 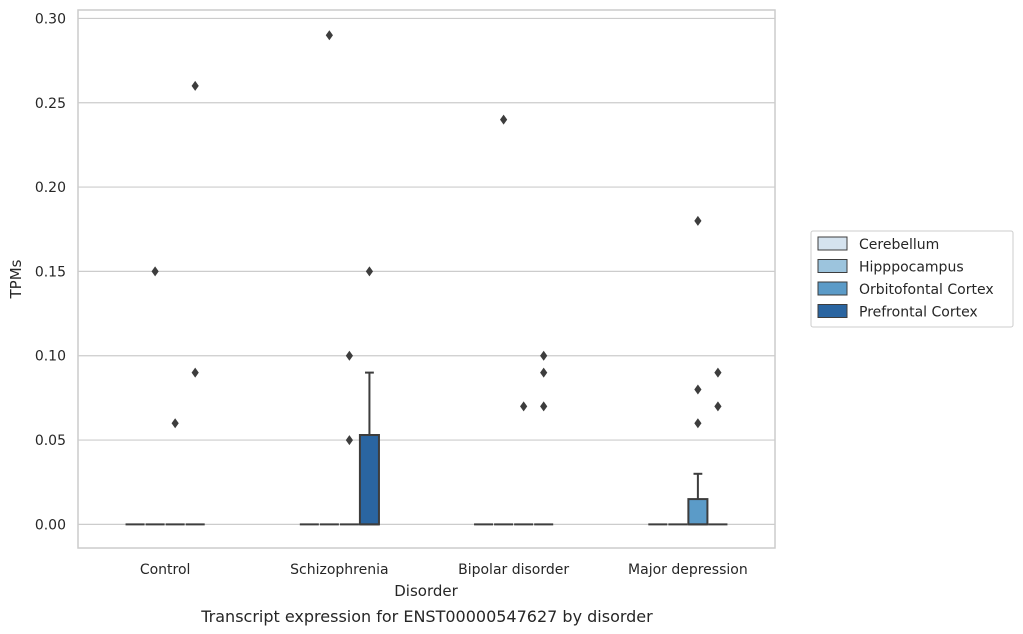 I want to click on y-tick-label: 0.20, so click(x=50, y=188).